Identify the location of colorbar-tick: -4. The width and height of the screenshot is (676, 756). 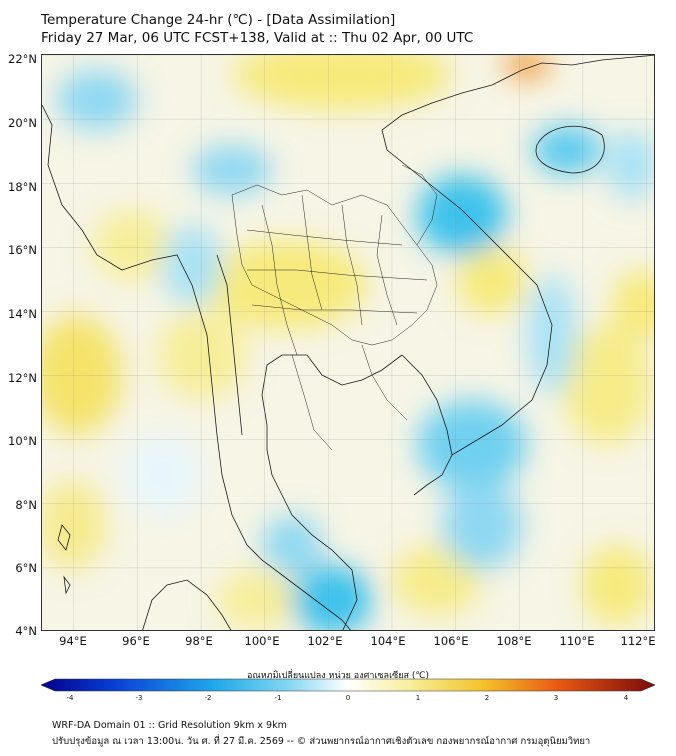
(70, 698).